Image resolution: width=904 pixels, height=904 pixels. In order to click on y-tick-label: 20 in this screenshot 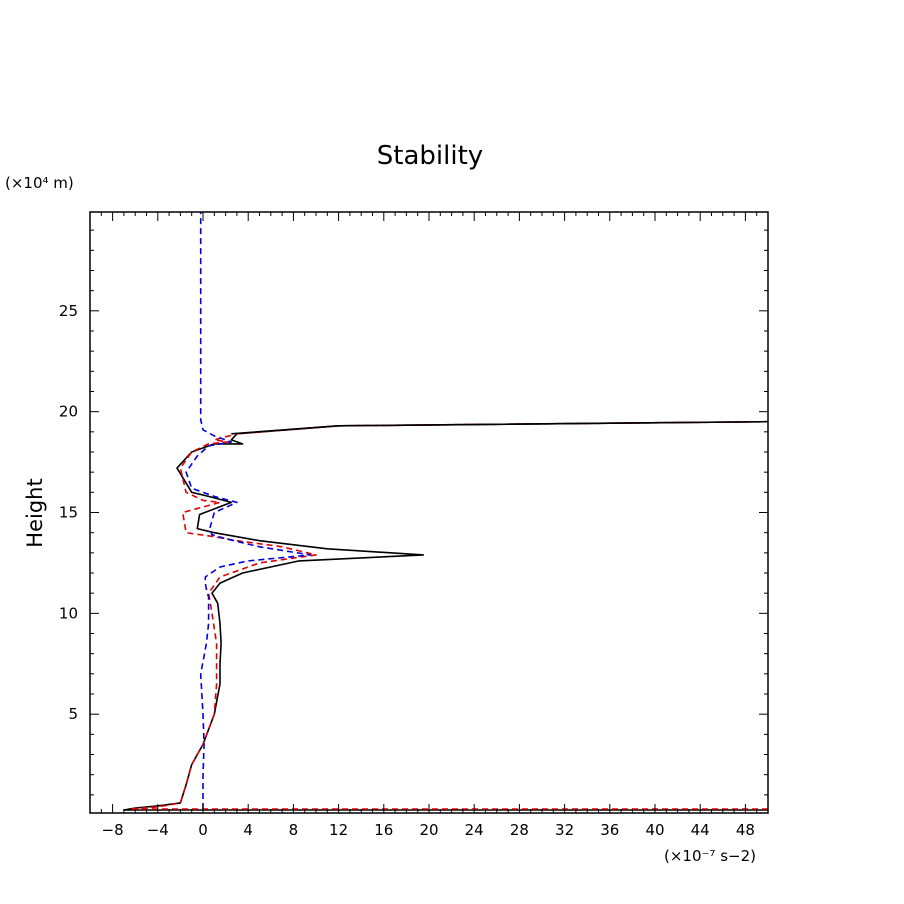, I will do `click(68, 412)`.